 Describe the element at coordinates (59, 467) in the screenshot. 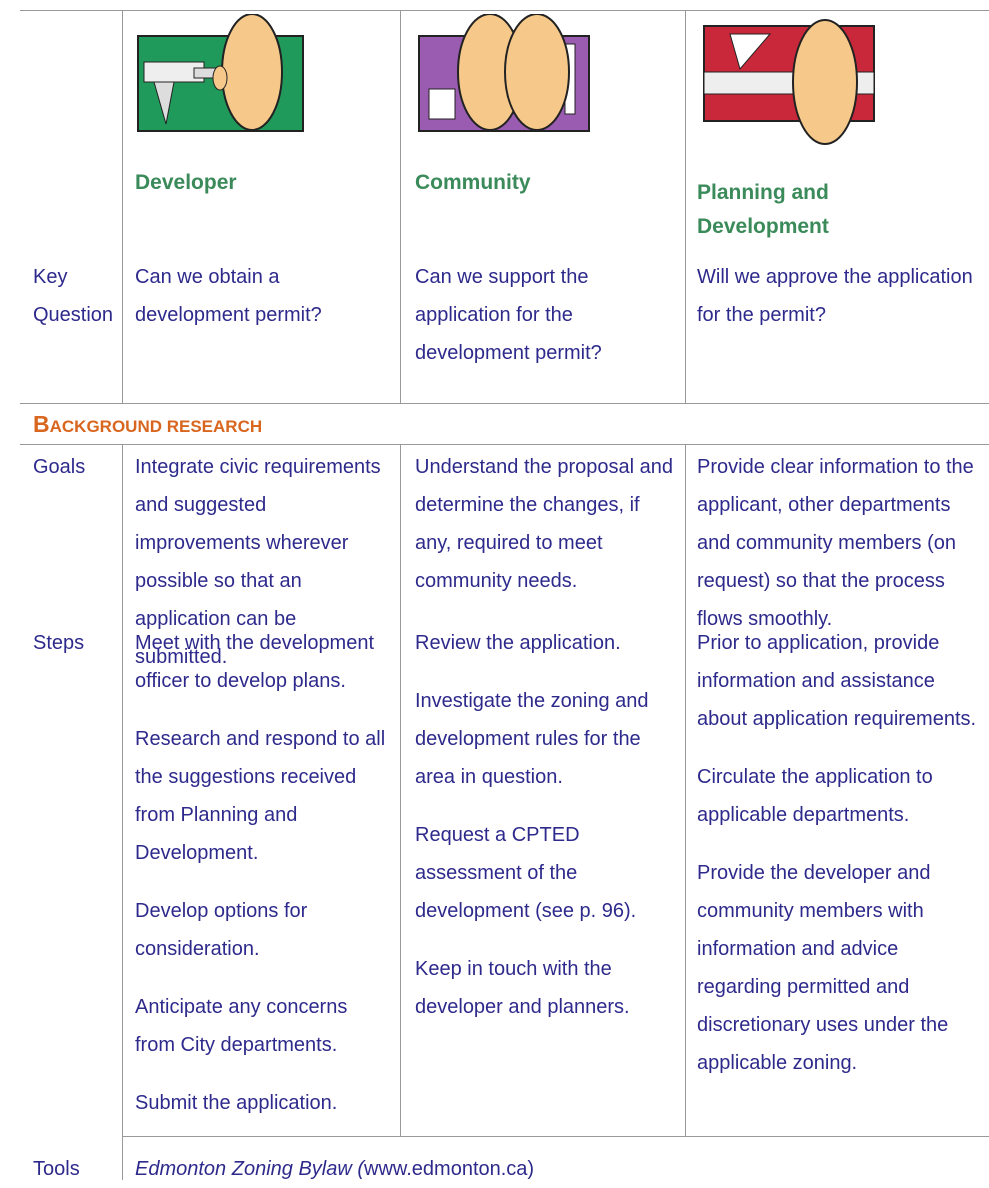

I see `row-label: Goals` at that location.